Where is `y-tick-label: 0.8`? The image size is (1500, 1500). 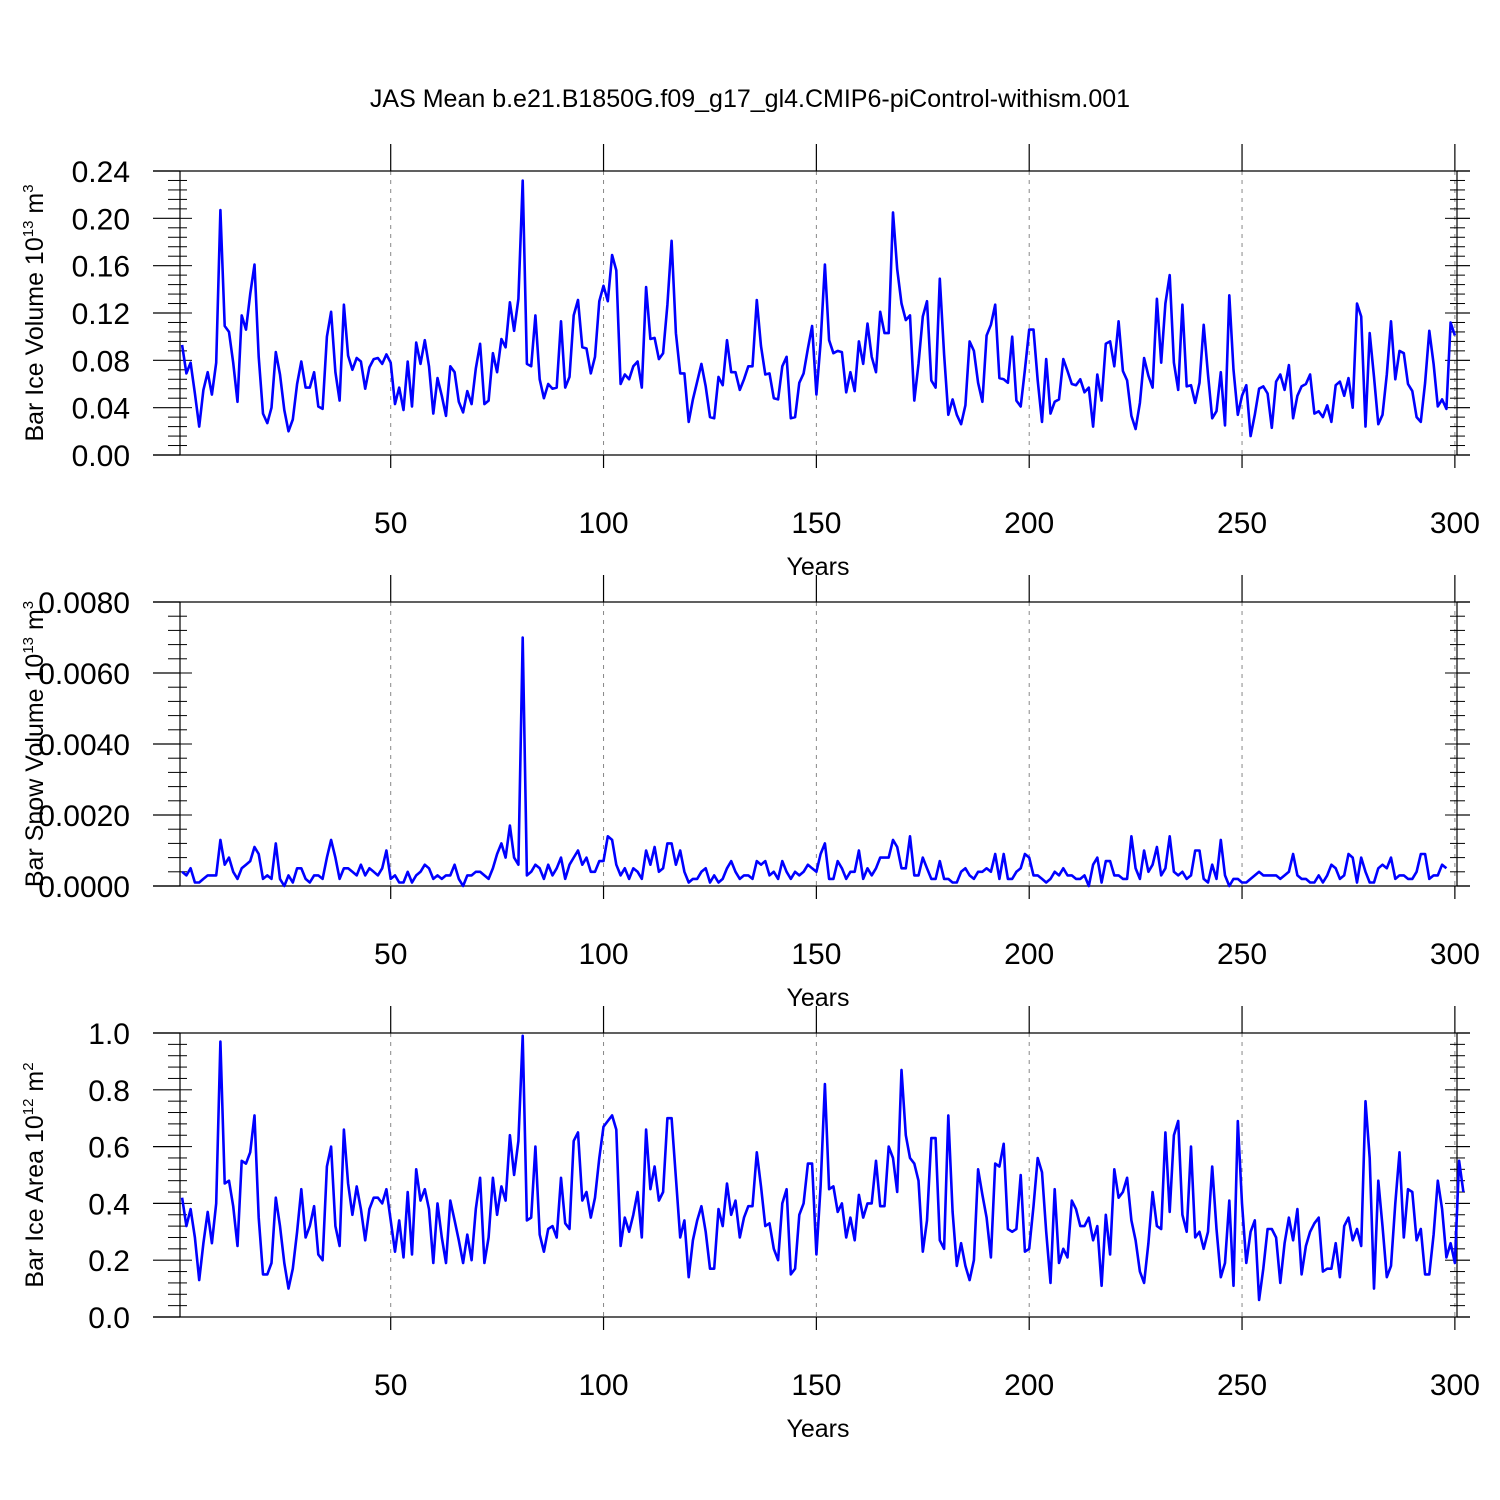
y-tick-label: 0.8 is located at coordinates (109, 1091).